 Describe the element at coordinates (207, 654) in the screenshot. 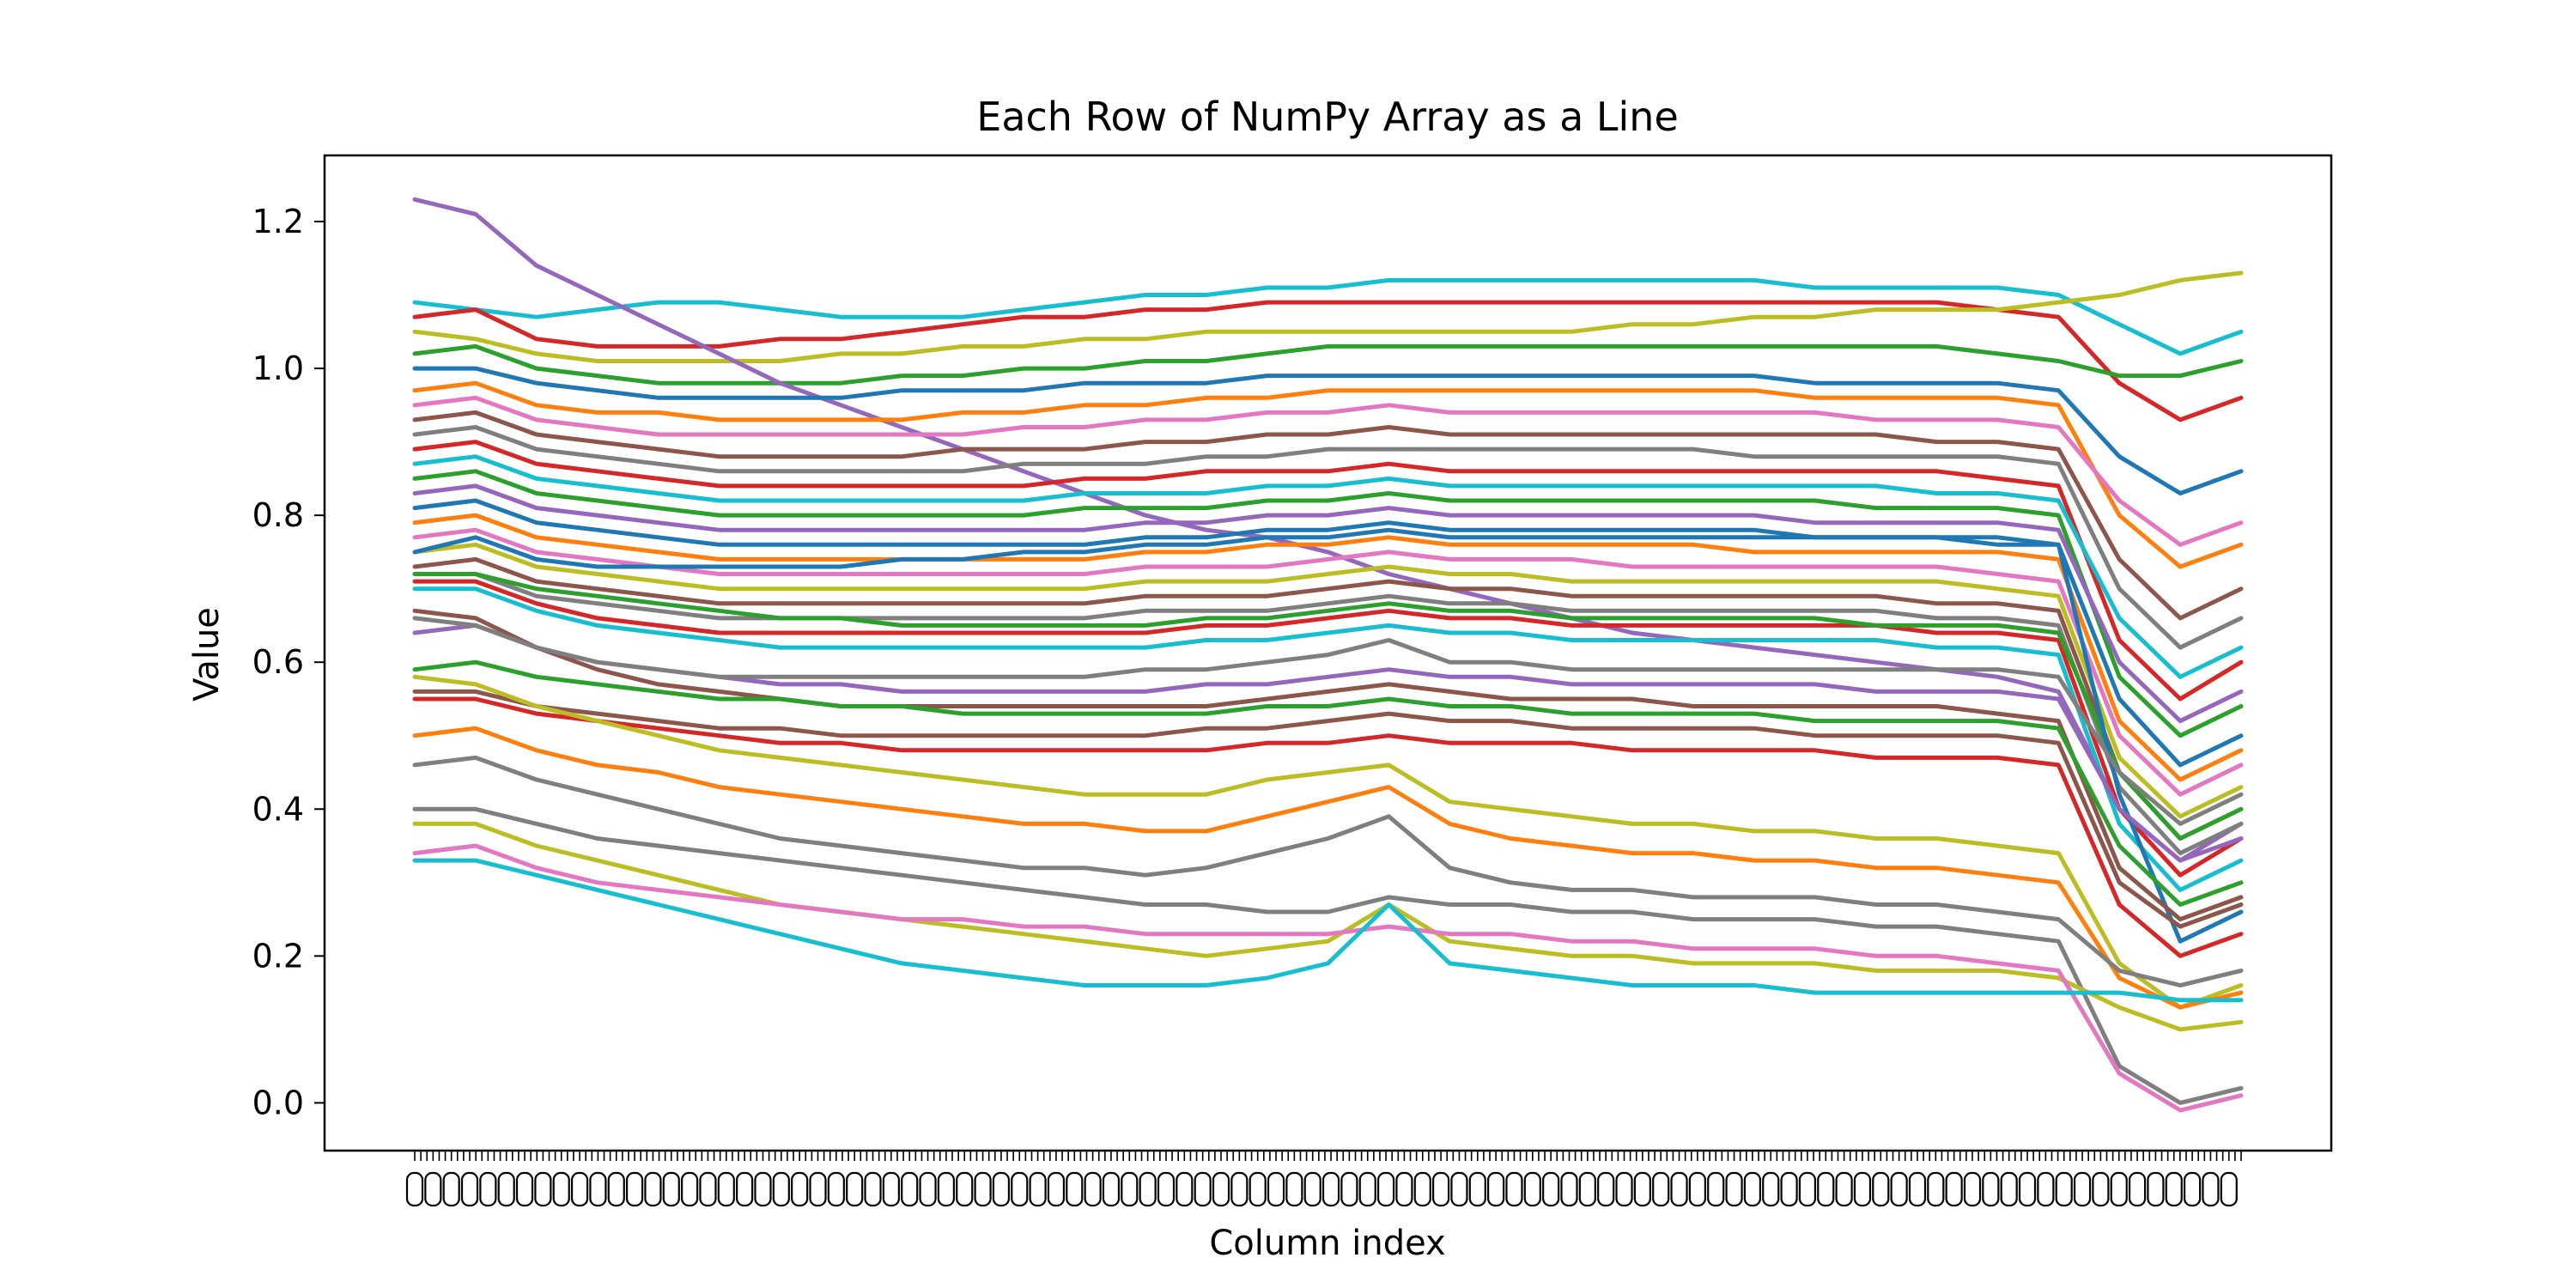

I see `y-axis-title: Value` at that location.